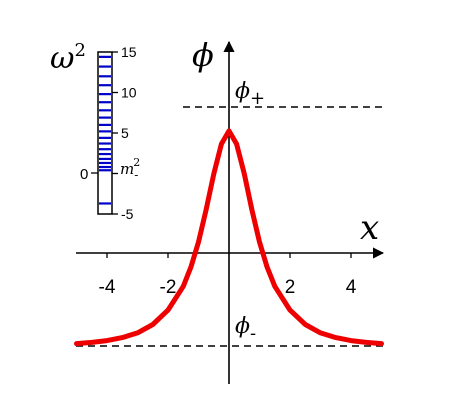 Image resolution: width=457 pixels, height=415 pixels. I want to click on x-axis-label: x, so click(369, 228).